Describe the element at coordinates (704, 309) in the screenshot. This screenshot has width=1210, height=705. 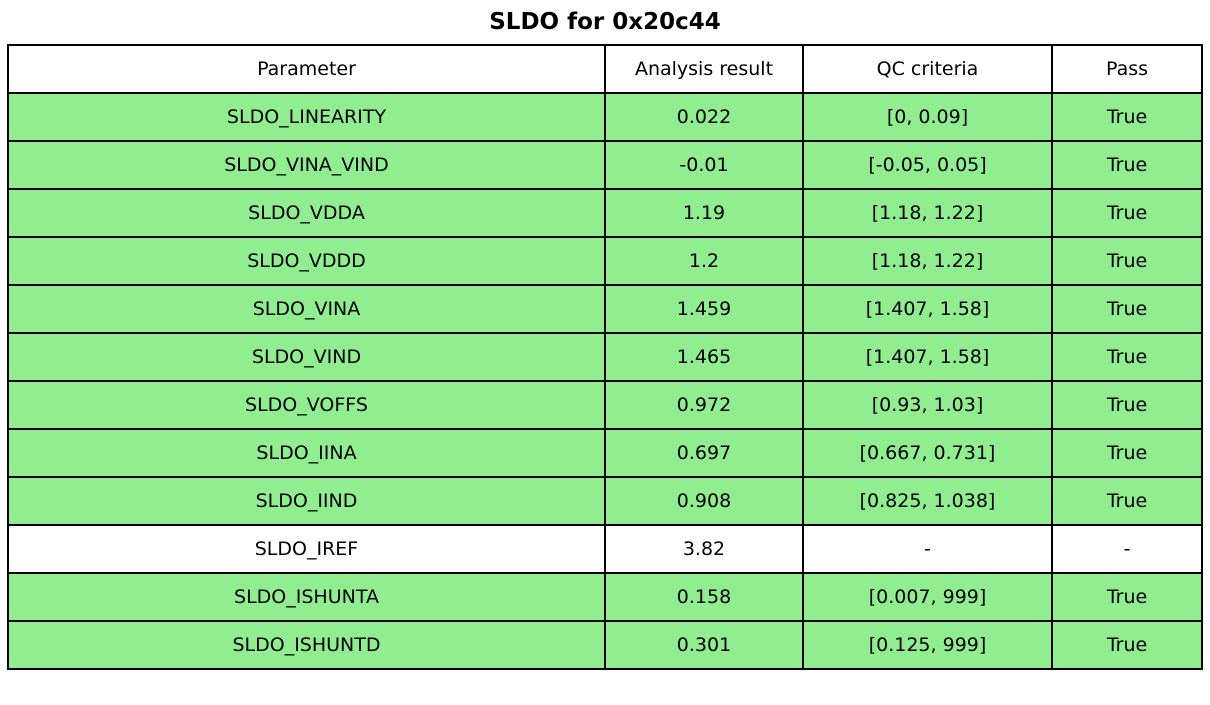
I see `cell-analysis-result: 1.459` at that location.